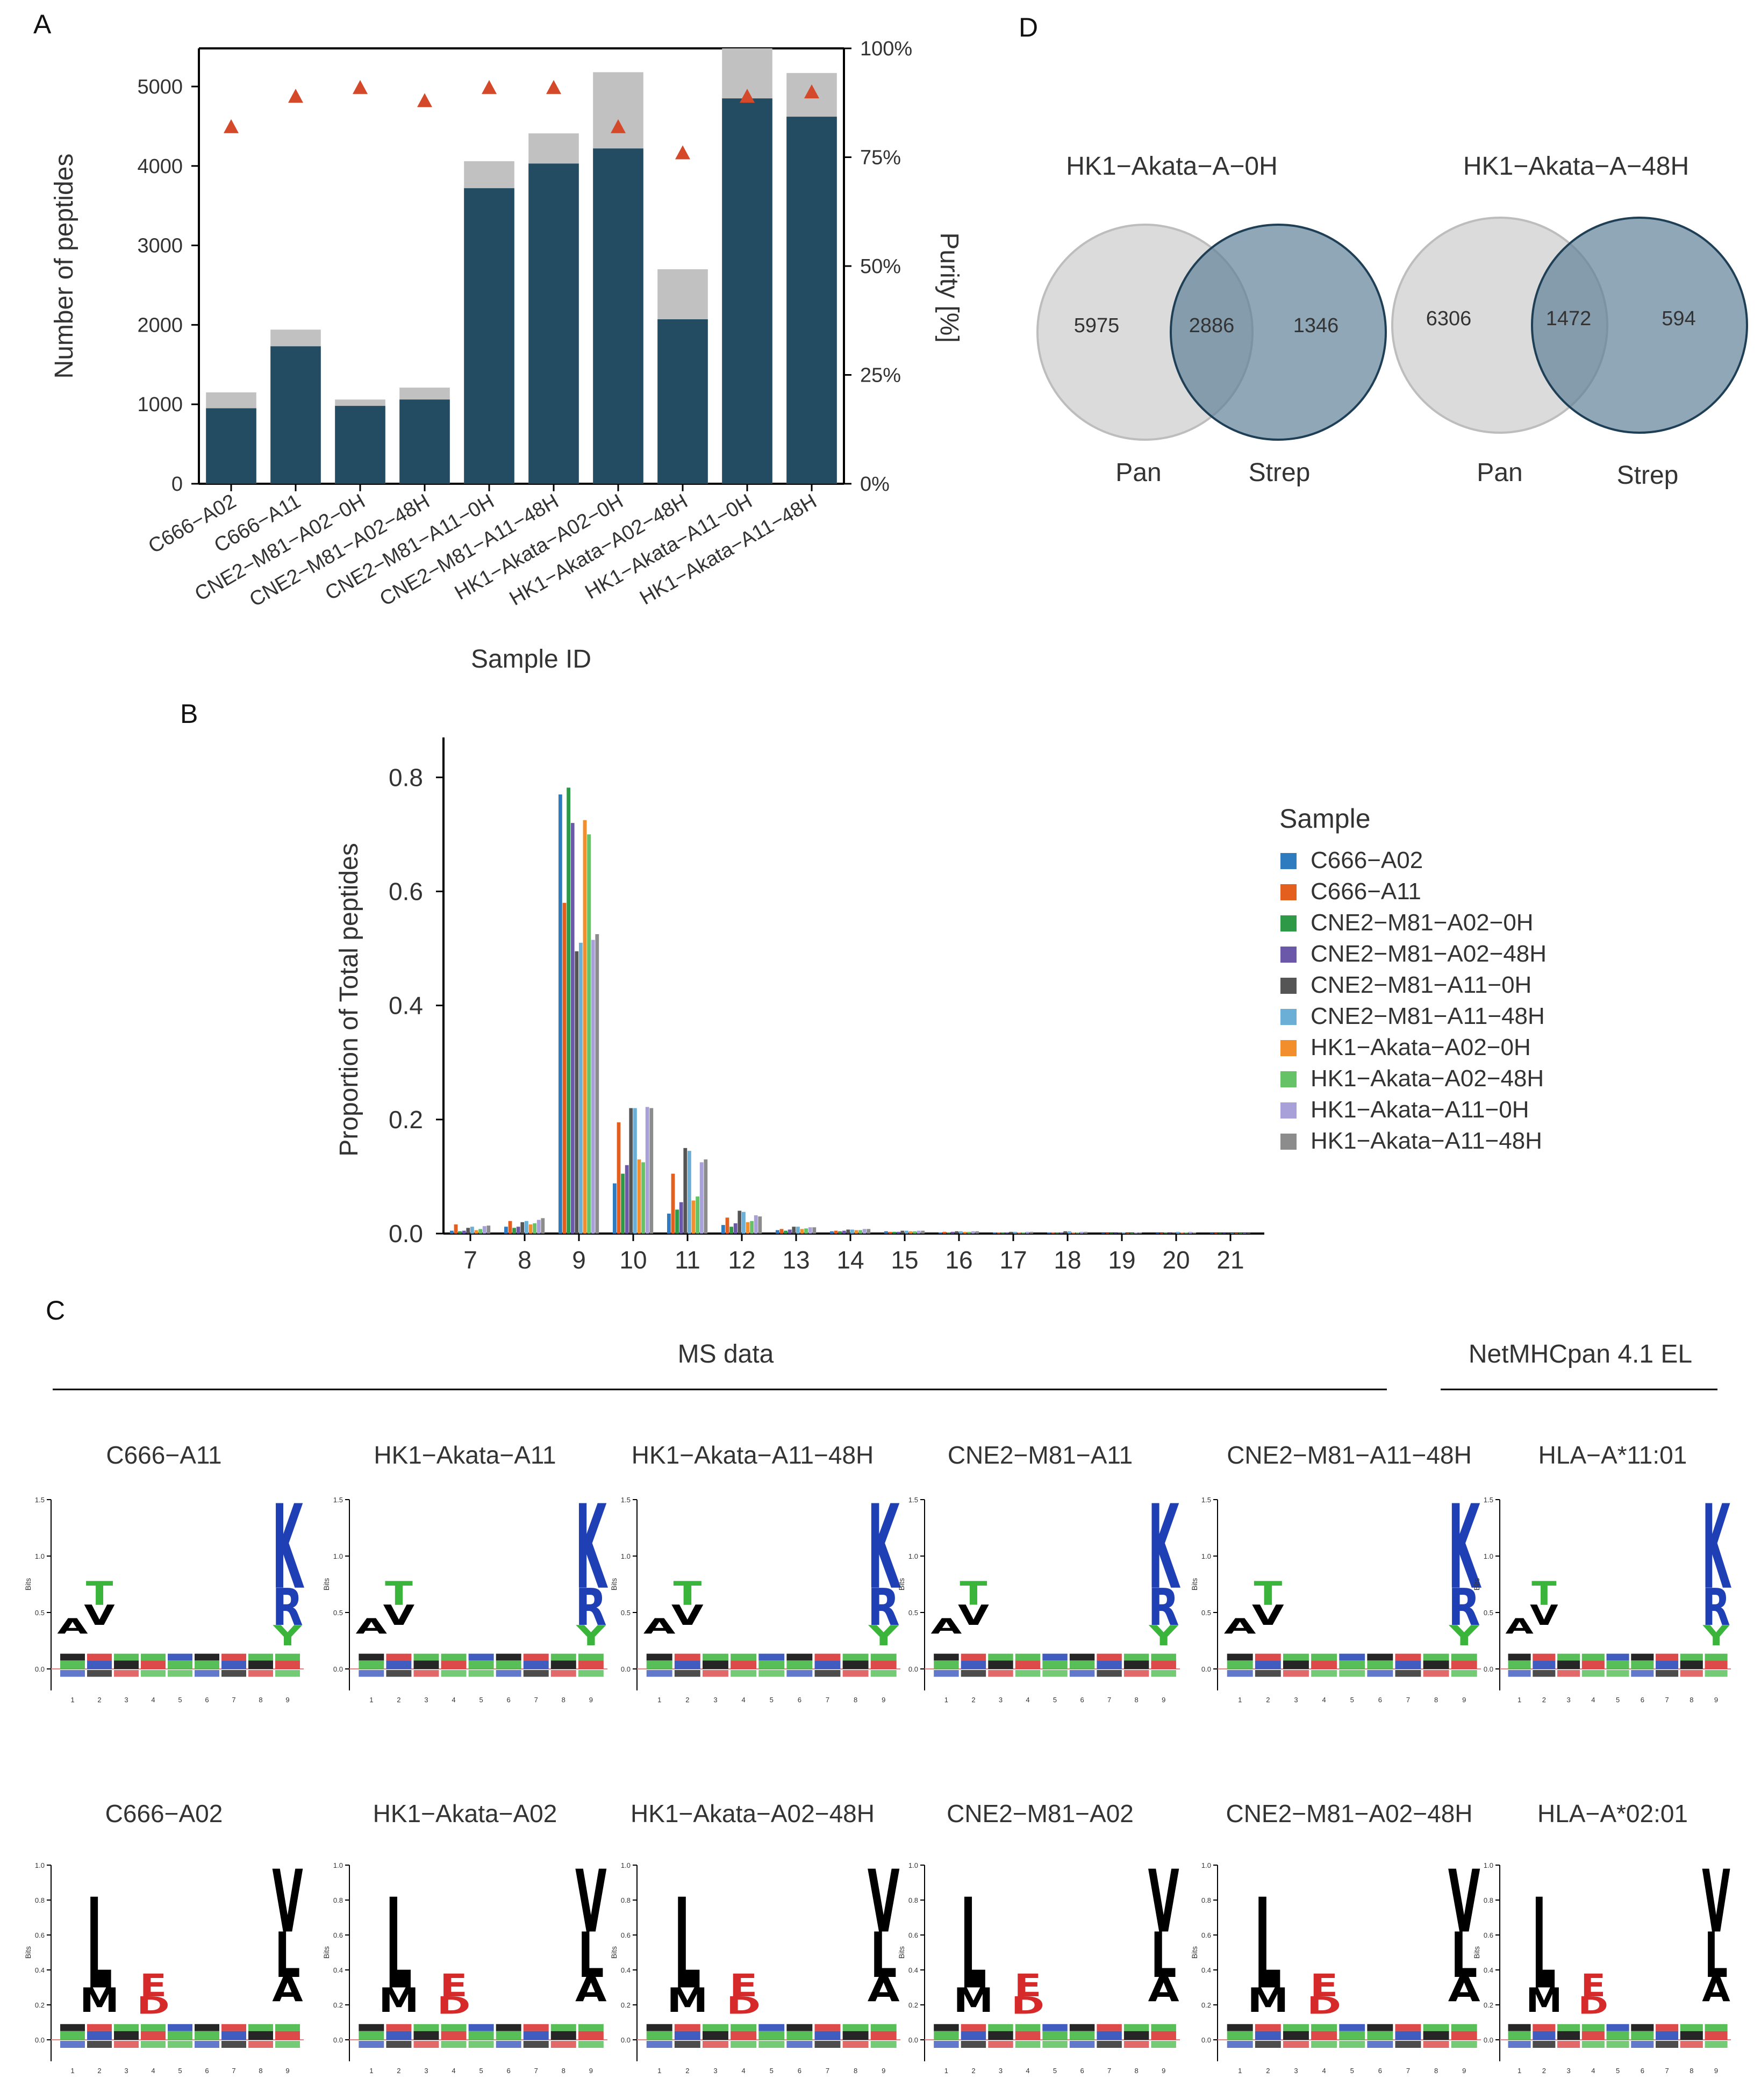 The height and width of the screenshot is (2100, 1761). What do you see at coordinates (1648, 475) in the screenshot?
I see `venn-2-right-label: Strep` at bounding box center [1648, 475].